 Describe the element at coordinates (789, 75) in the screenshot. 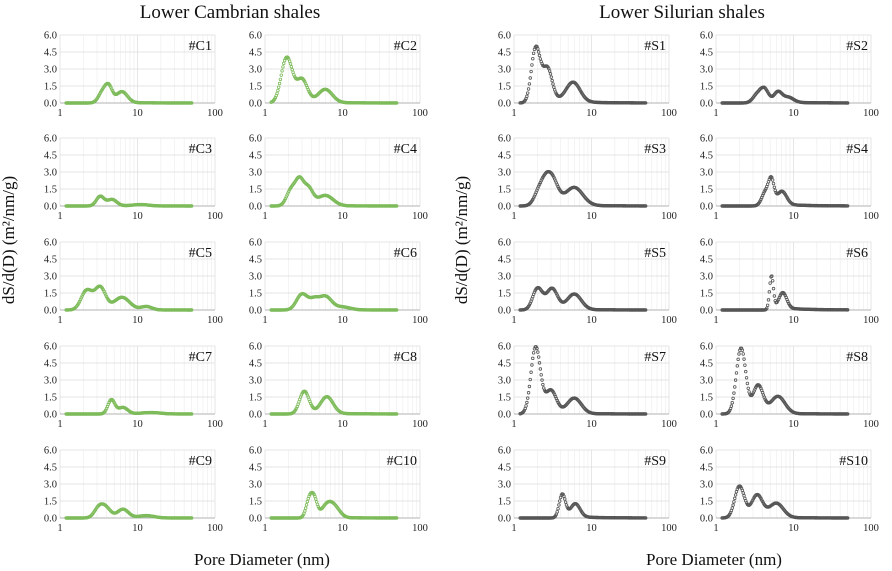

I see `panel-s2: 0.0 1.5 3.0 4.5 6.0 1 10 100 #S2` at that location.